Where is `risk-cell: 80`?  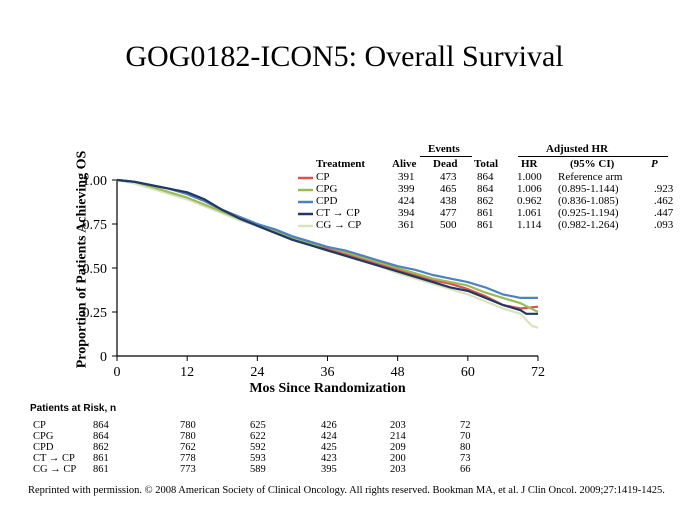 risk-cell: 80 is located at coordinates (465, 447).